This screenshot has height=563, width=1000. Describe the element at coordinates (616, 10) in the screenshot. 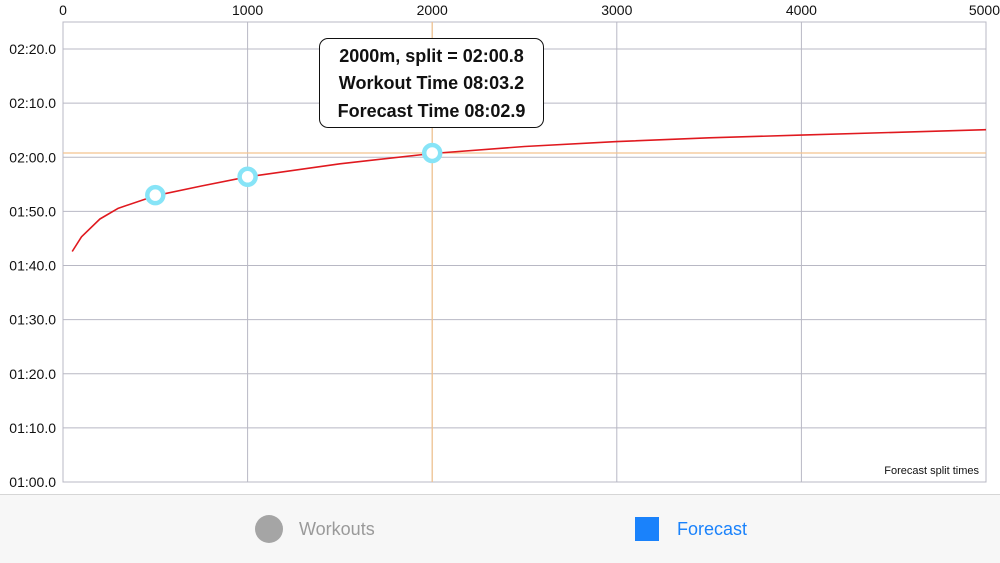

I see `x-tick-label: 3000` at that location.